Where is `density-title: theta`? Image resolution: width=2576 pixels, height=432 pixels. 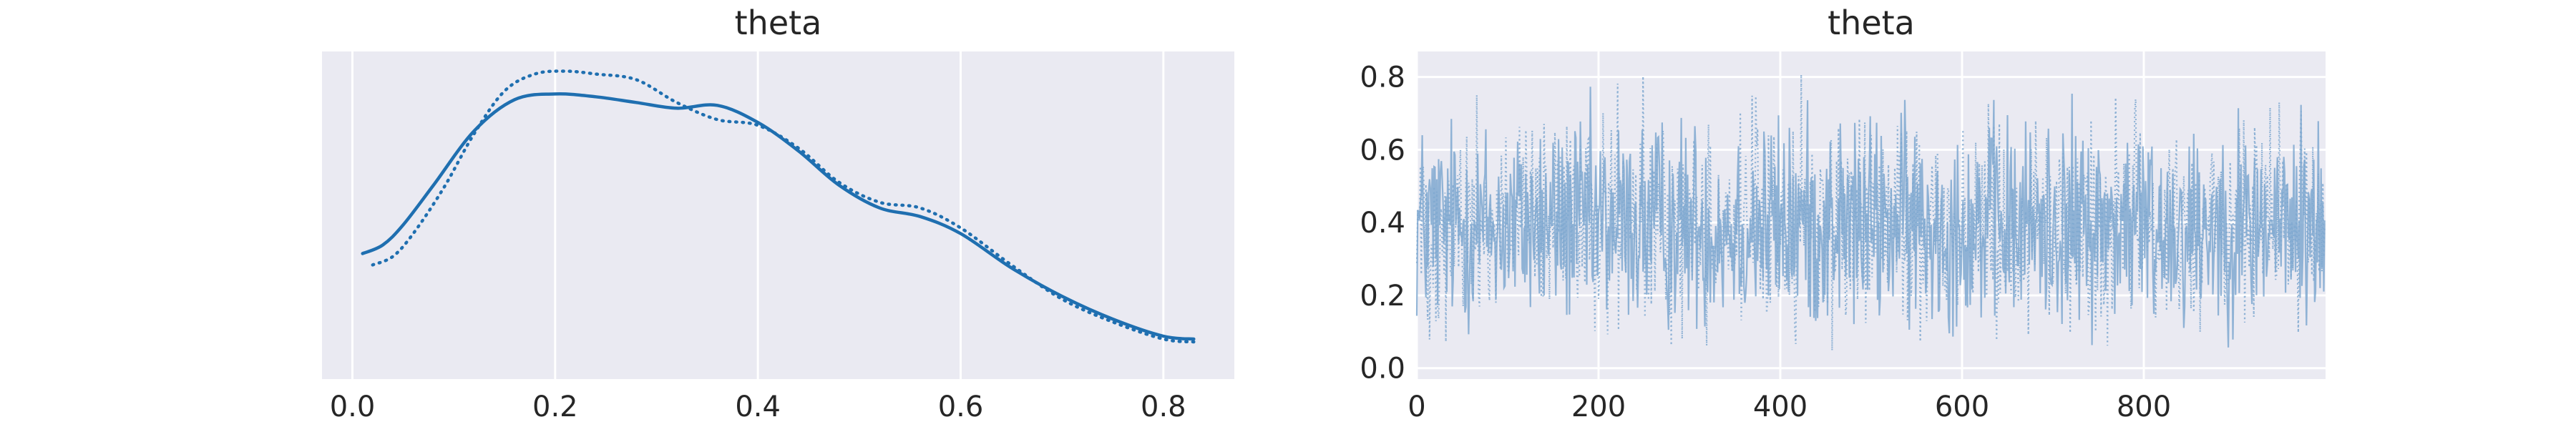 density-title: theta is located at coordinates (778, 23).